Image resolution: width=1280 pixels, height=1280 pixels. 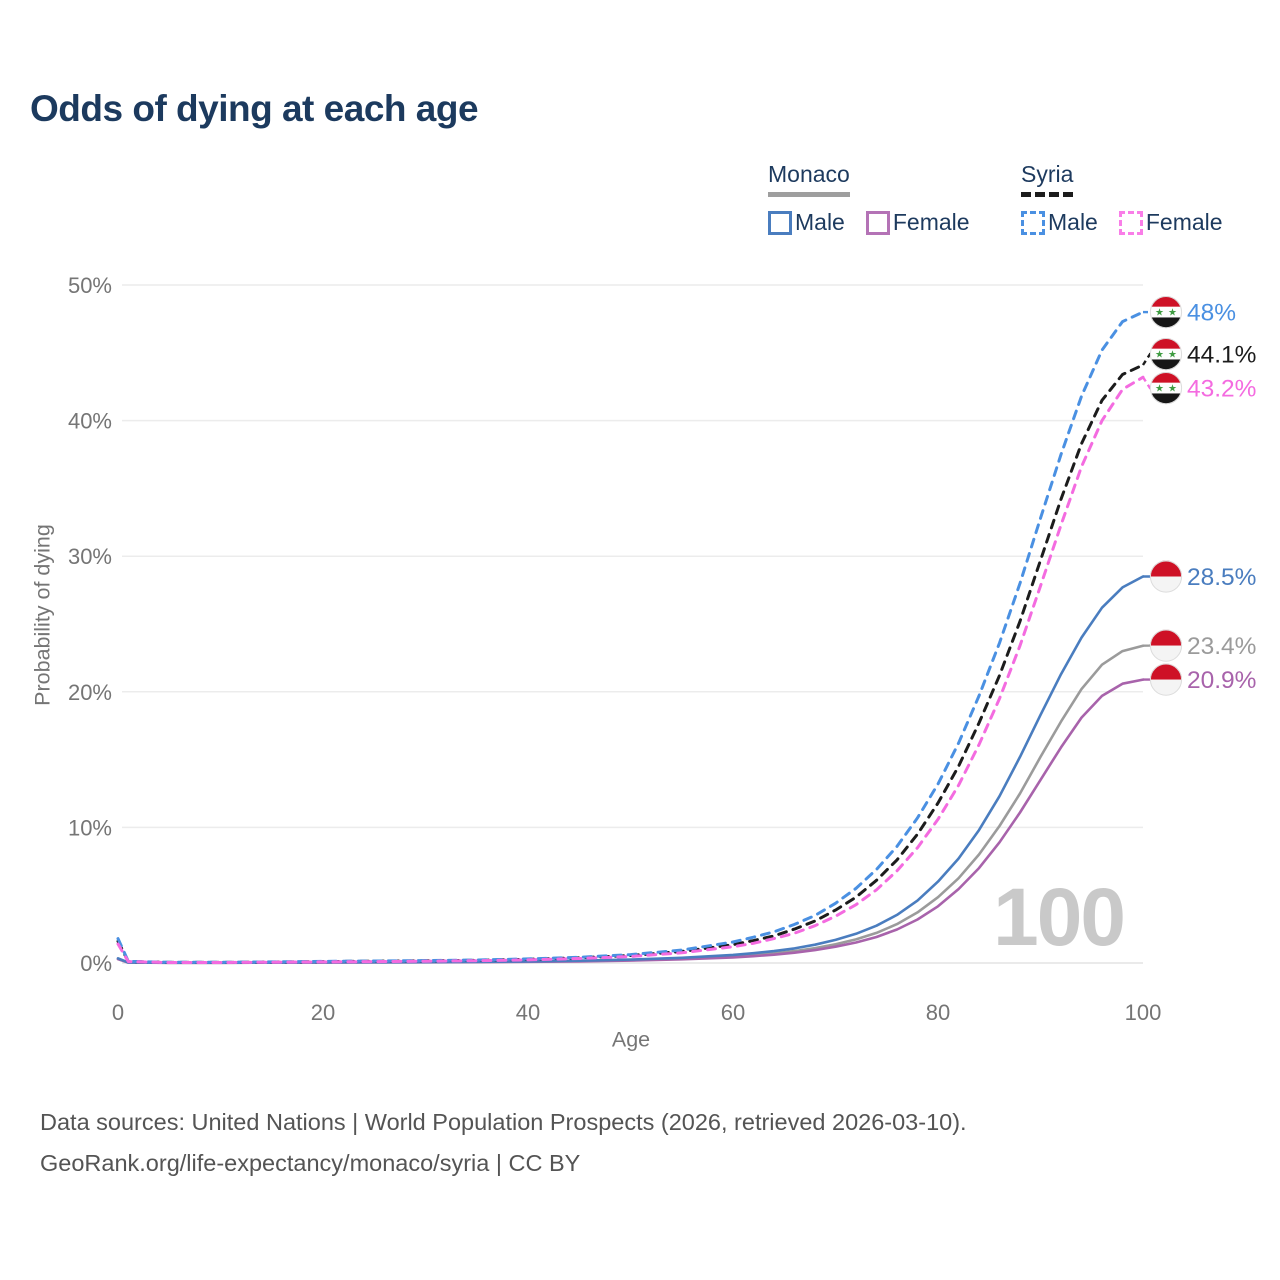 What do you see at coordinates (1221, 355) in the screenshot?
I see `end-label-value-syria-all: 44.1%` at bounding box center [1221, 355].